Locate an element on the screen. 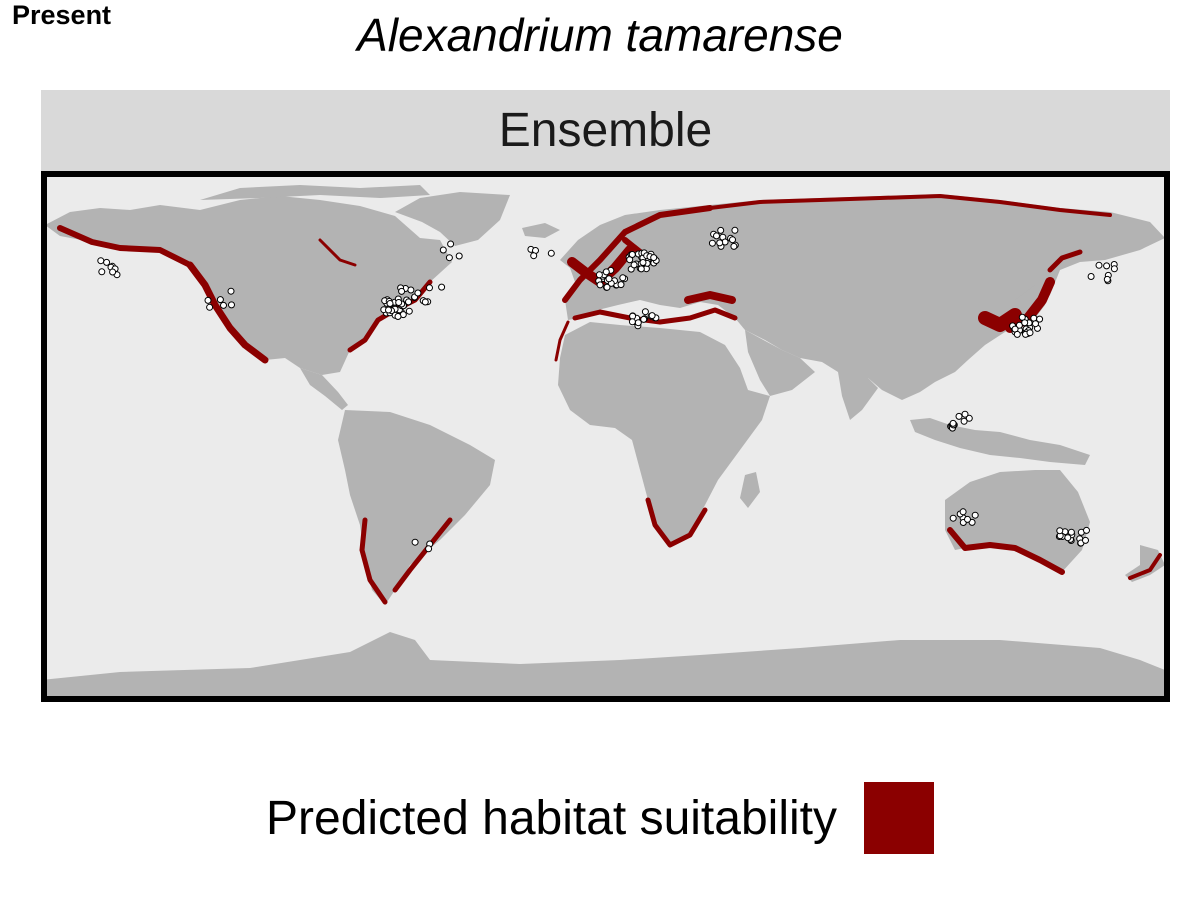  suitability-new-zealand is located at coordinates (1145, 566).